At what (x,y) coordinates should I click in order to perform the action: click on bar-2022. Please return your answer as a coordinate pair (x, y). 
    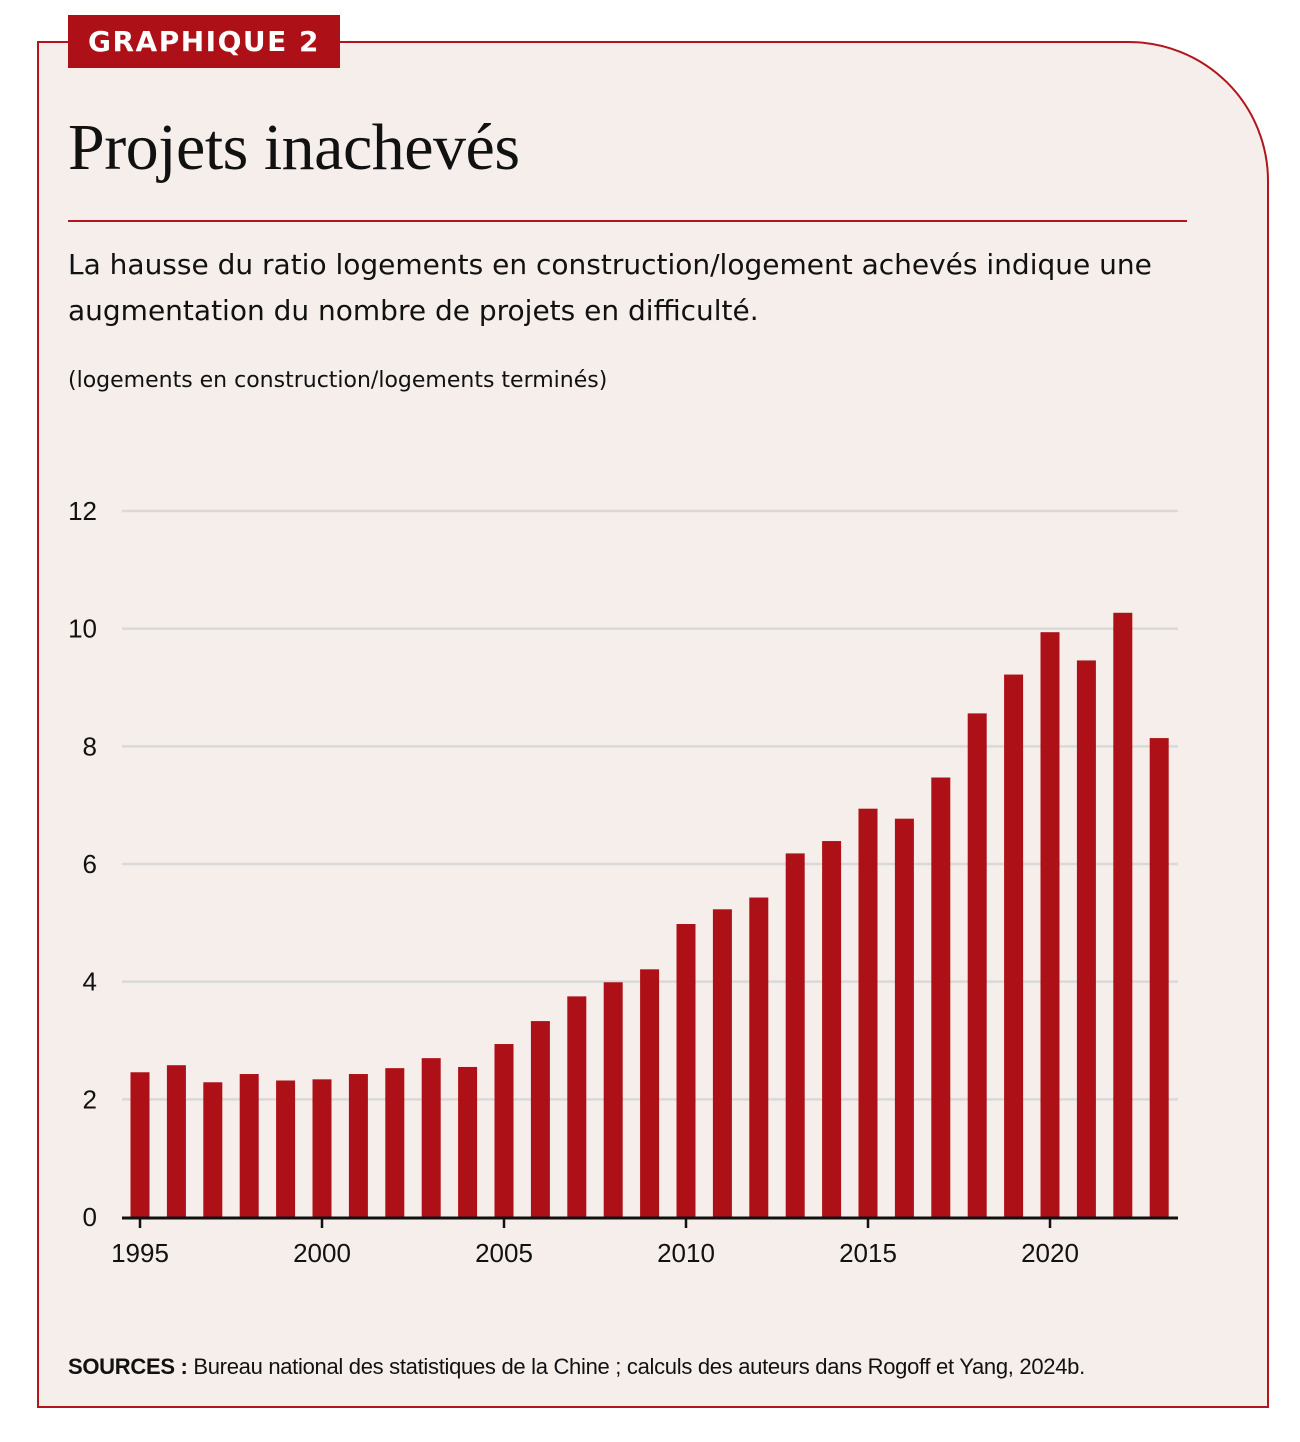
    Looking at the image, I should click on (1123, 914).